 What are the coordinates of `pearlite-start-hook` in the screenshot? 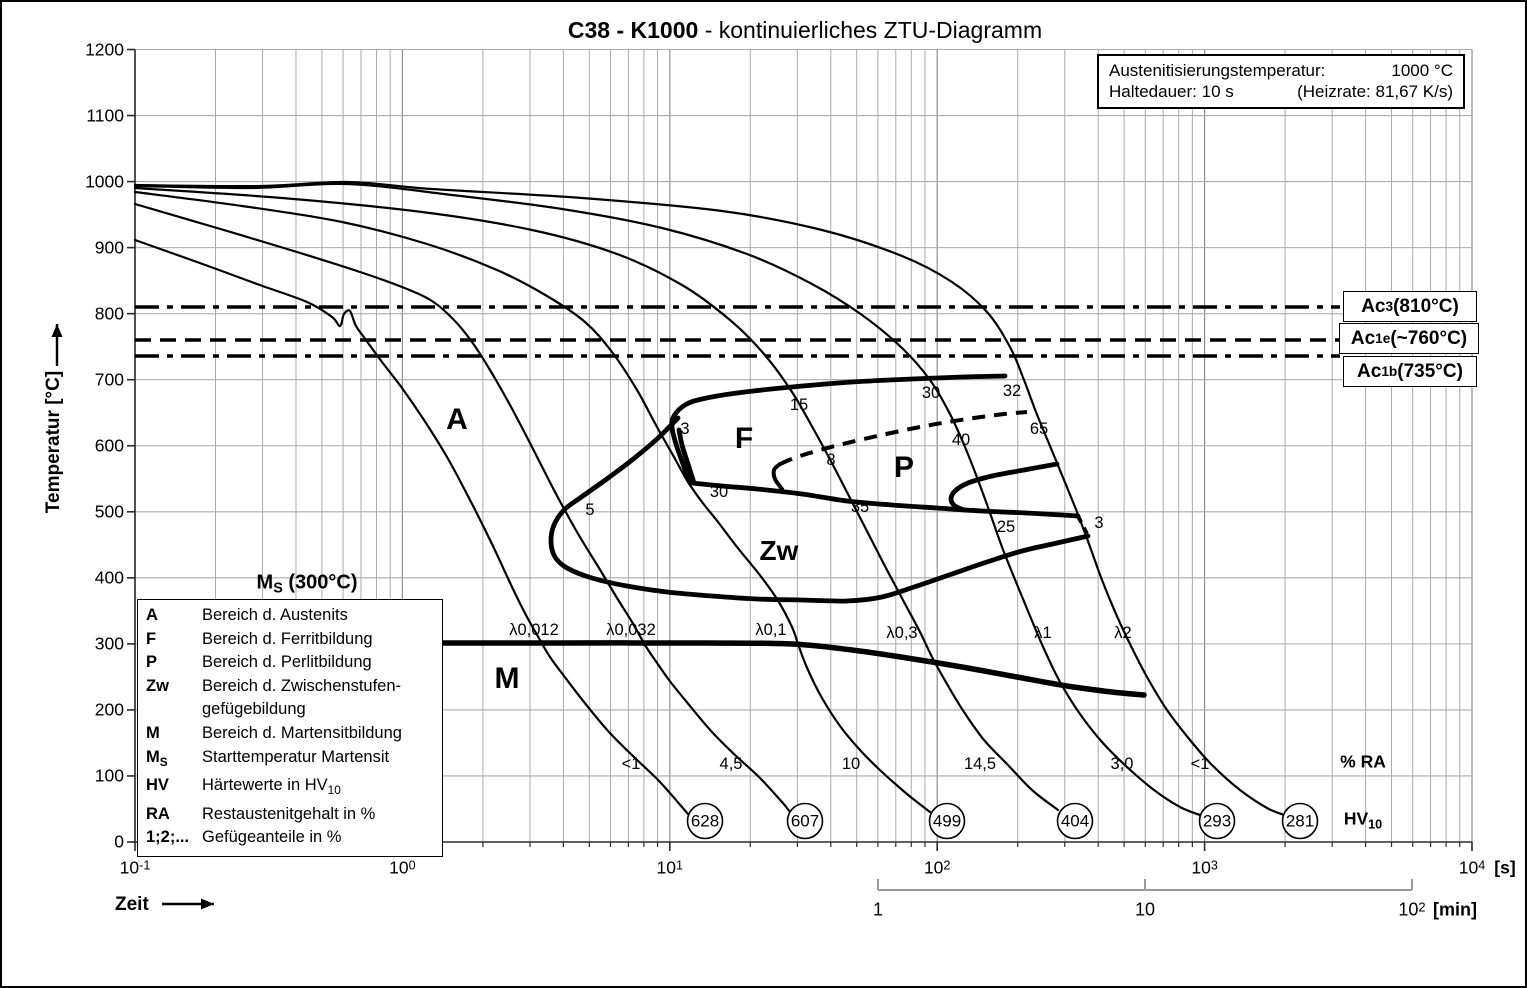 It's located at (777, 476).